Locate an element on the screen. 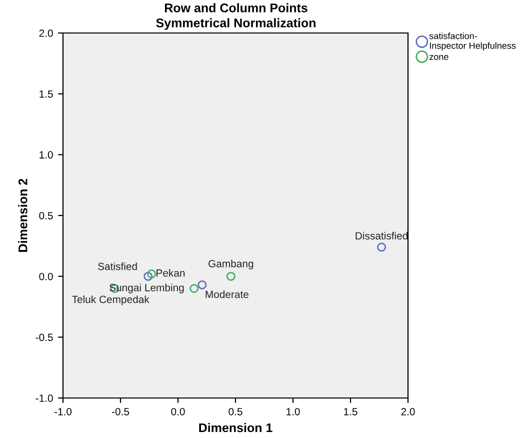 The width and height of the screenshot is (532, 438). y-tick-label: 0.0 is located at coordinates (46, 276).